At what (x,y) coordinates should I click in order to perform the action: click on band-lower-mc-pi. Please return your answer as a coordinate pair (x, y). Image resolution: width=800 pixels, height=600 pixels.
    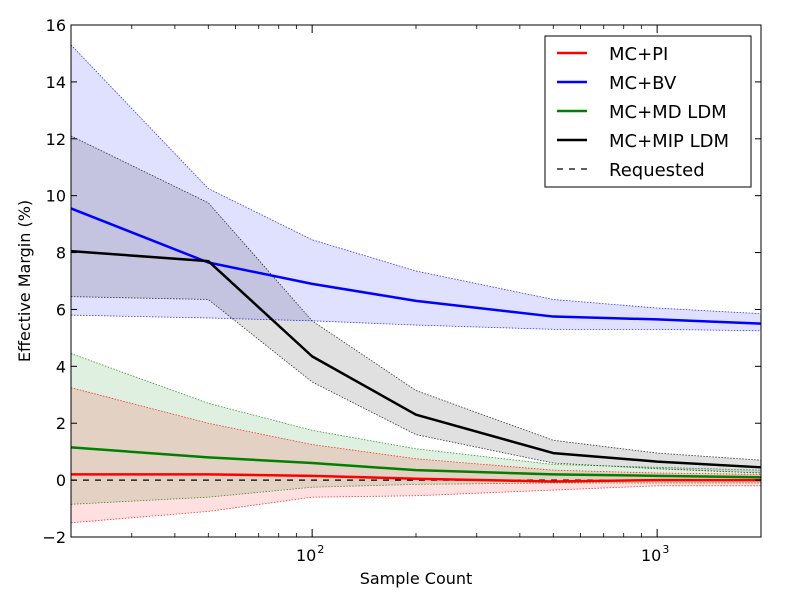
    Looking at the image, I should click on (415, 504).